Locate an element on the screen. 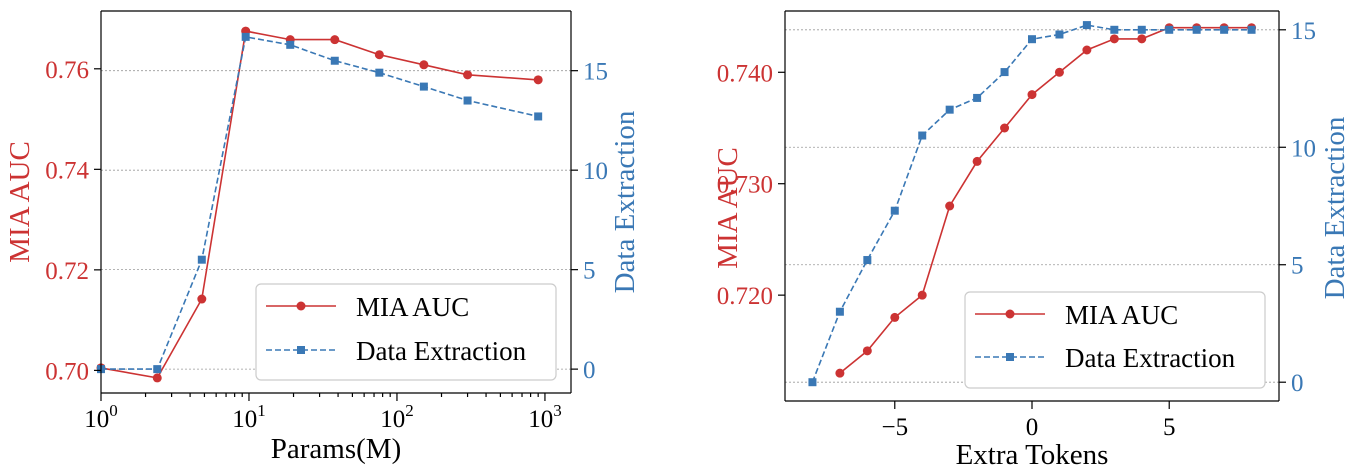  y-ticks-left: 0.70 0.72 0.74 0.76 is located at coordinates (73, 221).